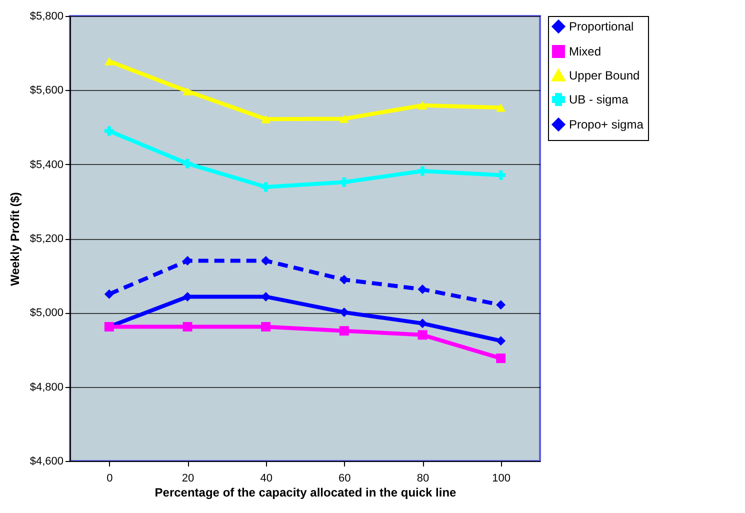 This screenshot has width=745, height=513. What do you see at coordinates (423, 478) in the screenshot?
I see `x-tick-label: 80` at bounding box center [423, 478].